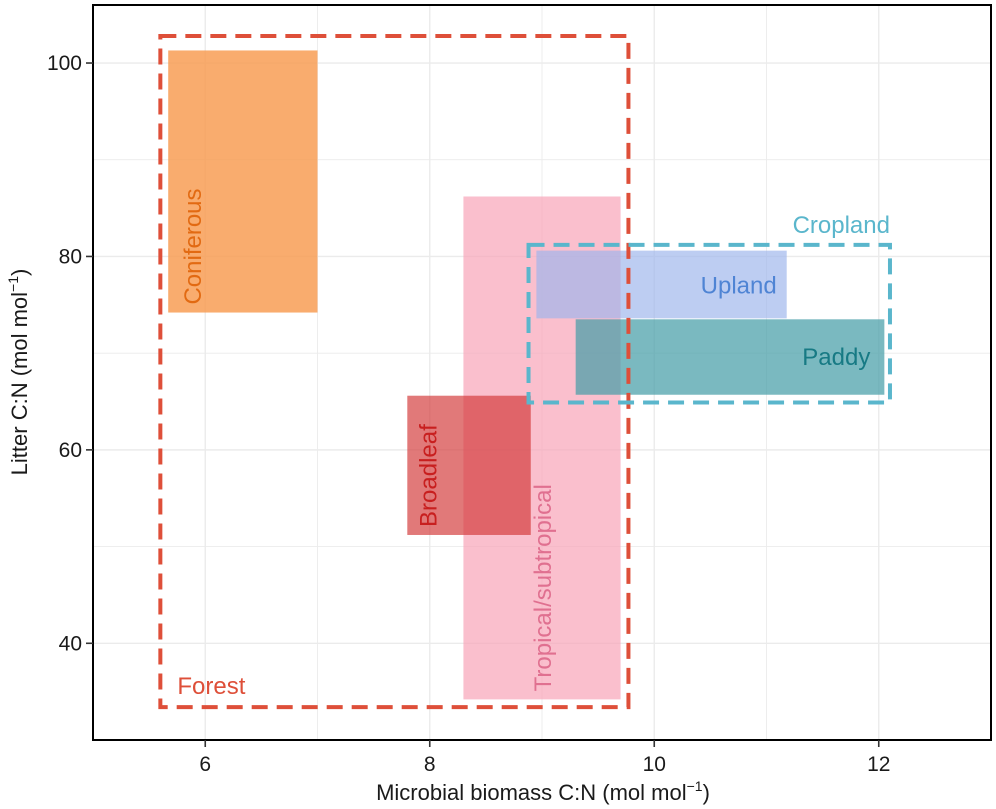 The height and width of the screenshot is (809, 996). What do you see at coordinates (836, 357) in the screenshot?
I see `label-paddy: Paddy` at bounding box center [836, 357].